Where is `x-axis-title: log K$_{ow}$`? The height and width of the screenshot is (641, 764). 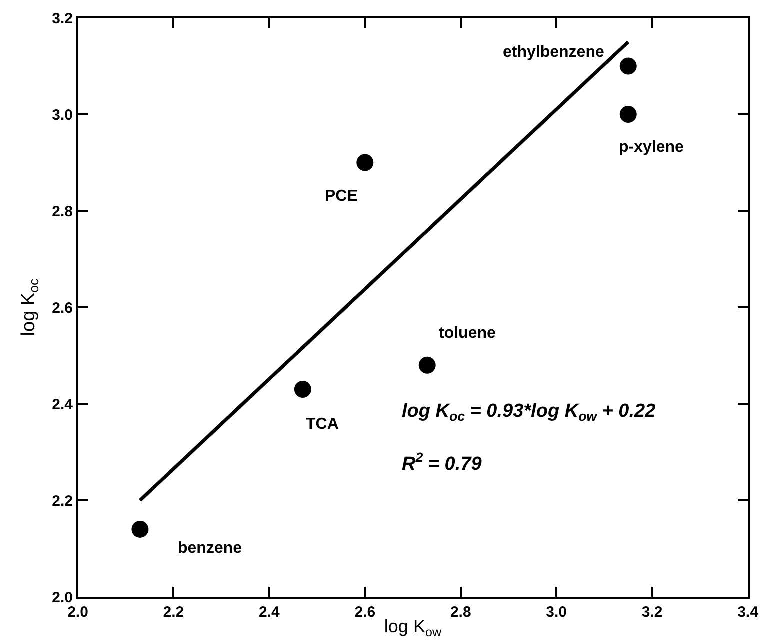 x-axis-title: log K$_{ow}$ is located at coordinates (413, 628).